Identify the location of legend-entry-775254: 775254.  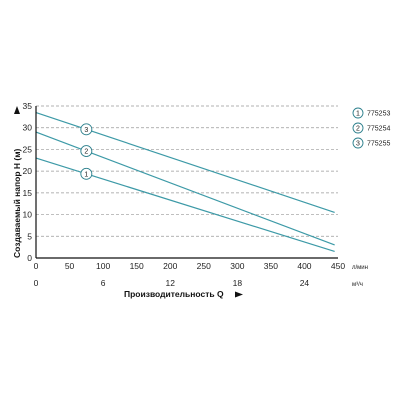
(378, 129).